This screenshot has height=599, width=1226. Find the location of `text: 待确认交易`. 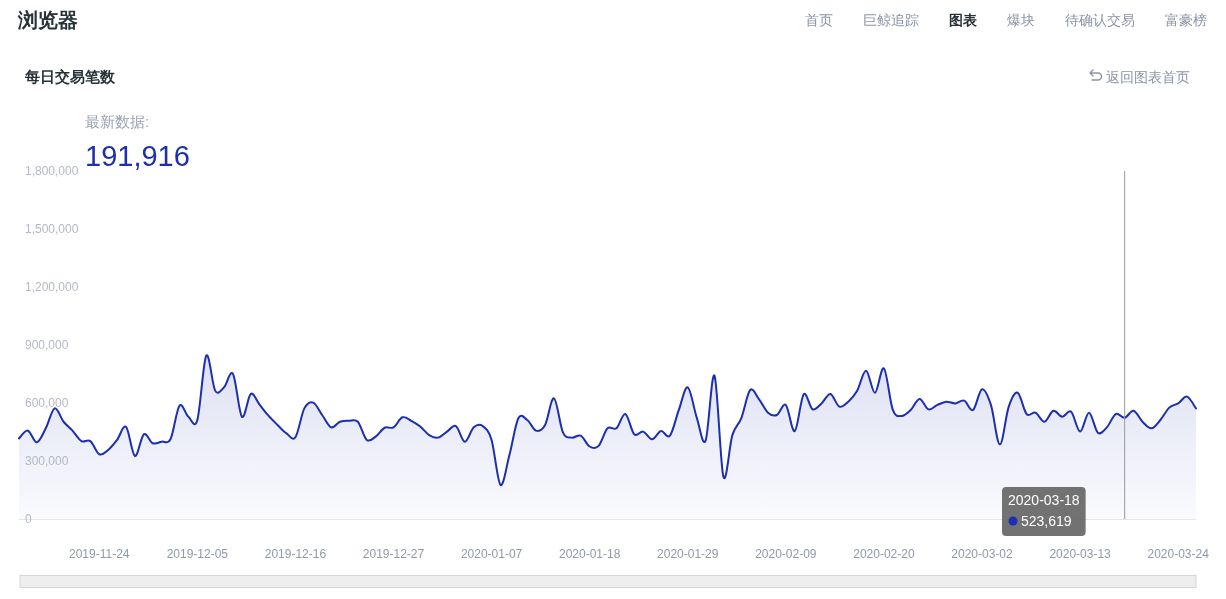

text: 待确认交易 is located at coordinates (1100, 20).